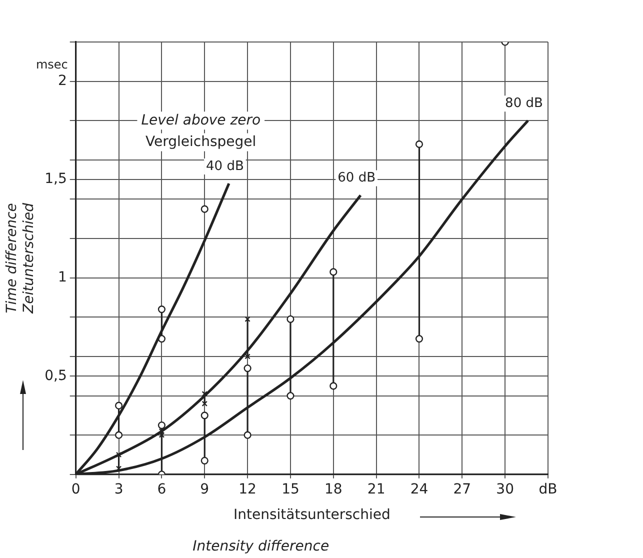 The width and height of the screenshot is (643, 558). I want to click on x-tick-label: 3, so click(119, 489).